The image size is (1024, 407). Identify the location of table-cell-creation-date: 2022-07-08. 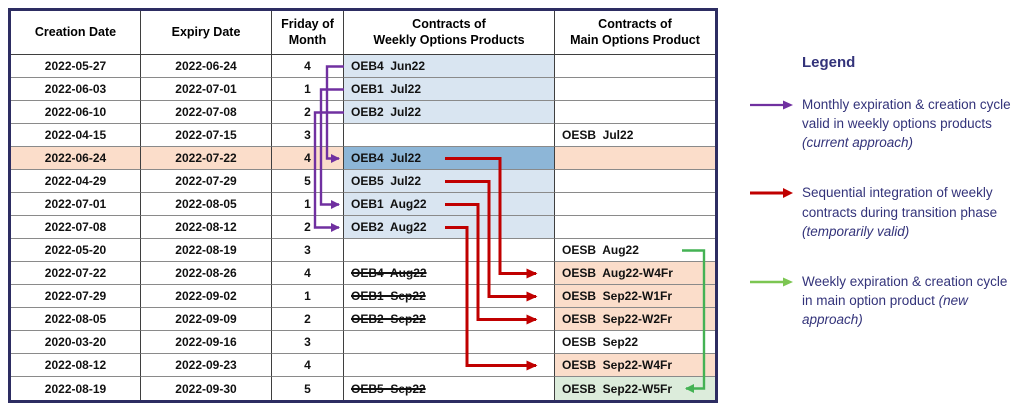
(76, 227).